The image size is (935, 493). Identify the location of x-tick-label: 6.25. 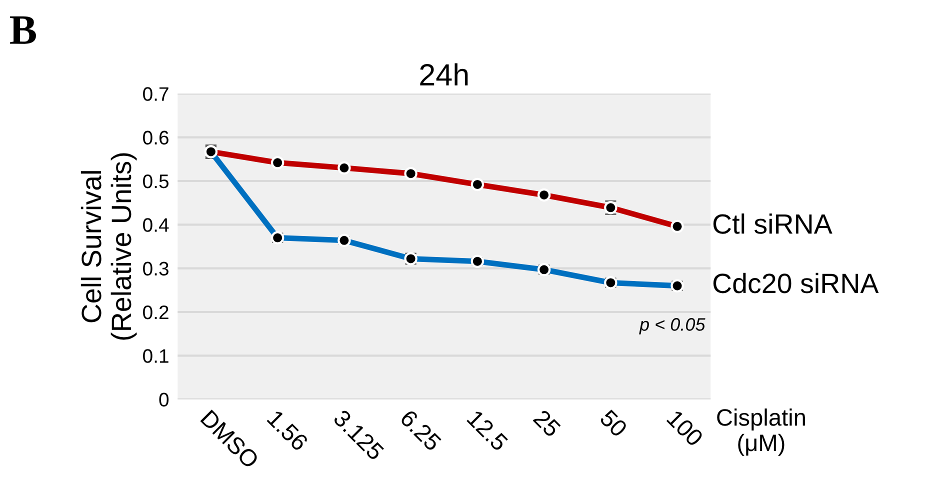
(420, 430).